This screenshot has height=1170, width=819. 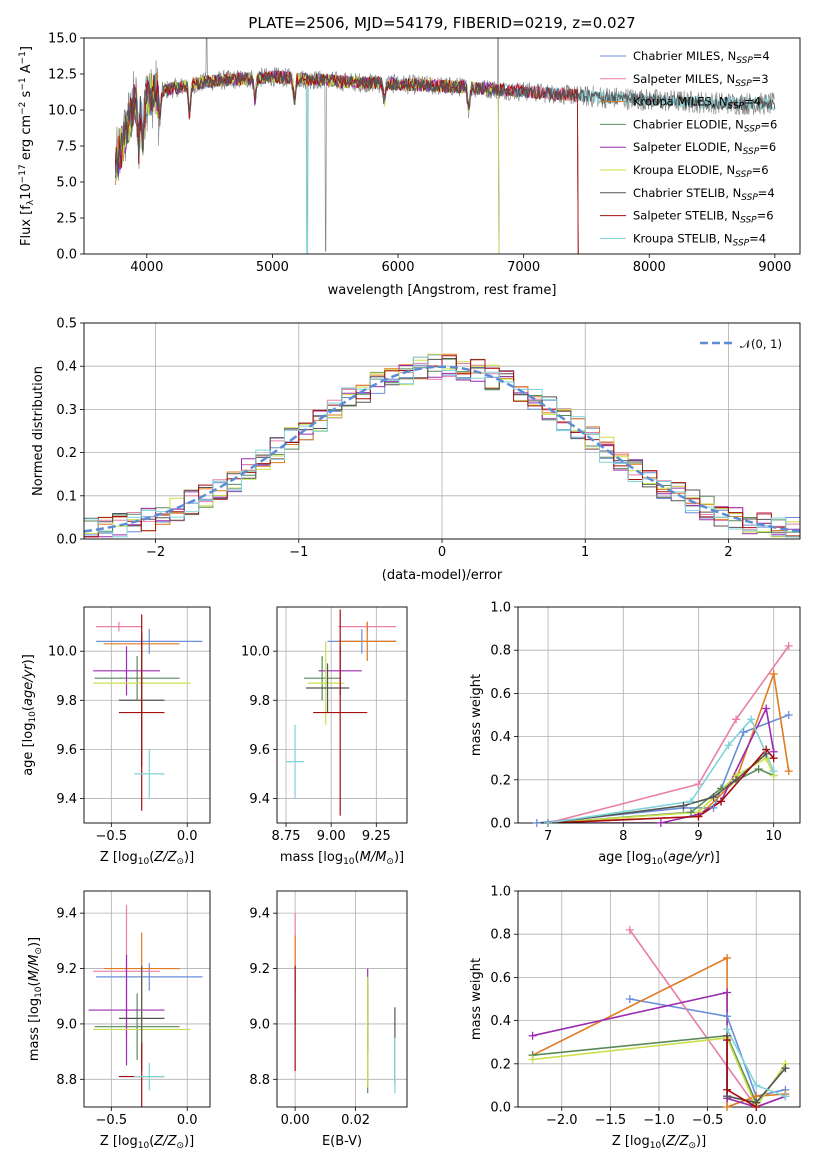 What do you see at coordinates (687, 193) in the screenshot?
I see `label-part: Chabrier STELIB, N` at bounding box center [687, 193].